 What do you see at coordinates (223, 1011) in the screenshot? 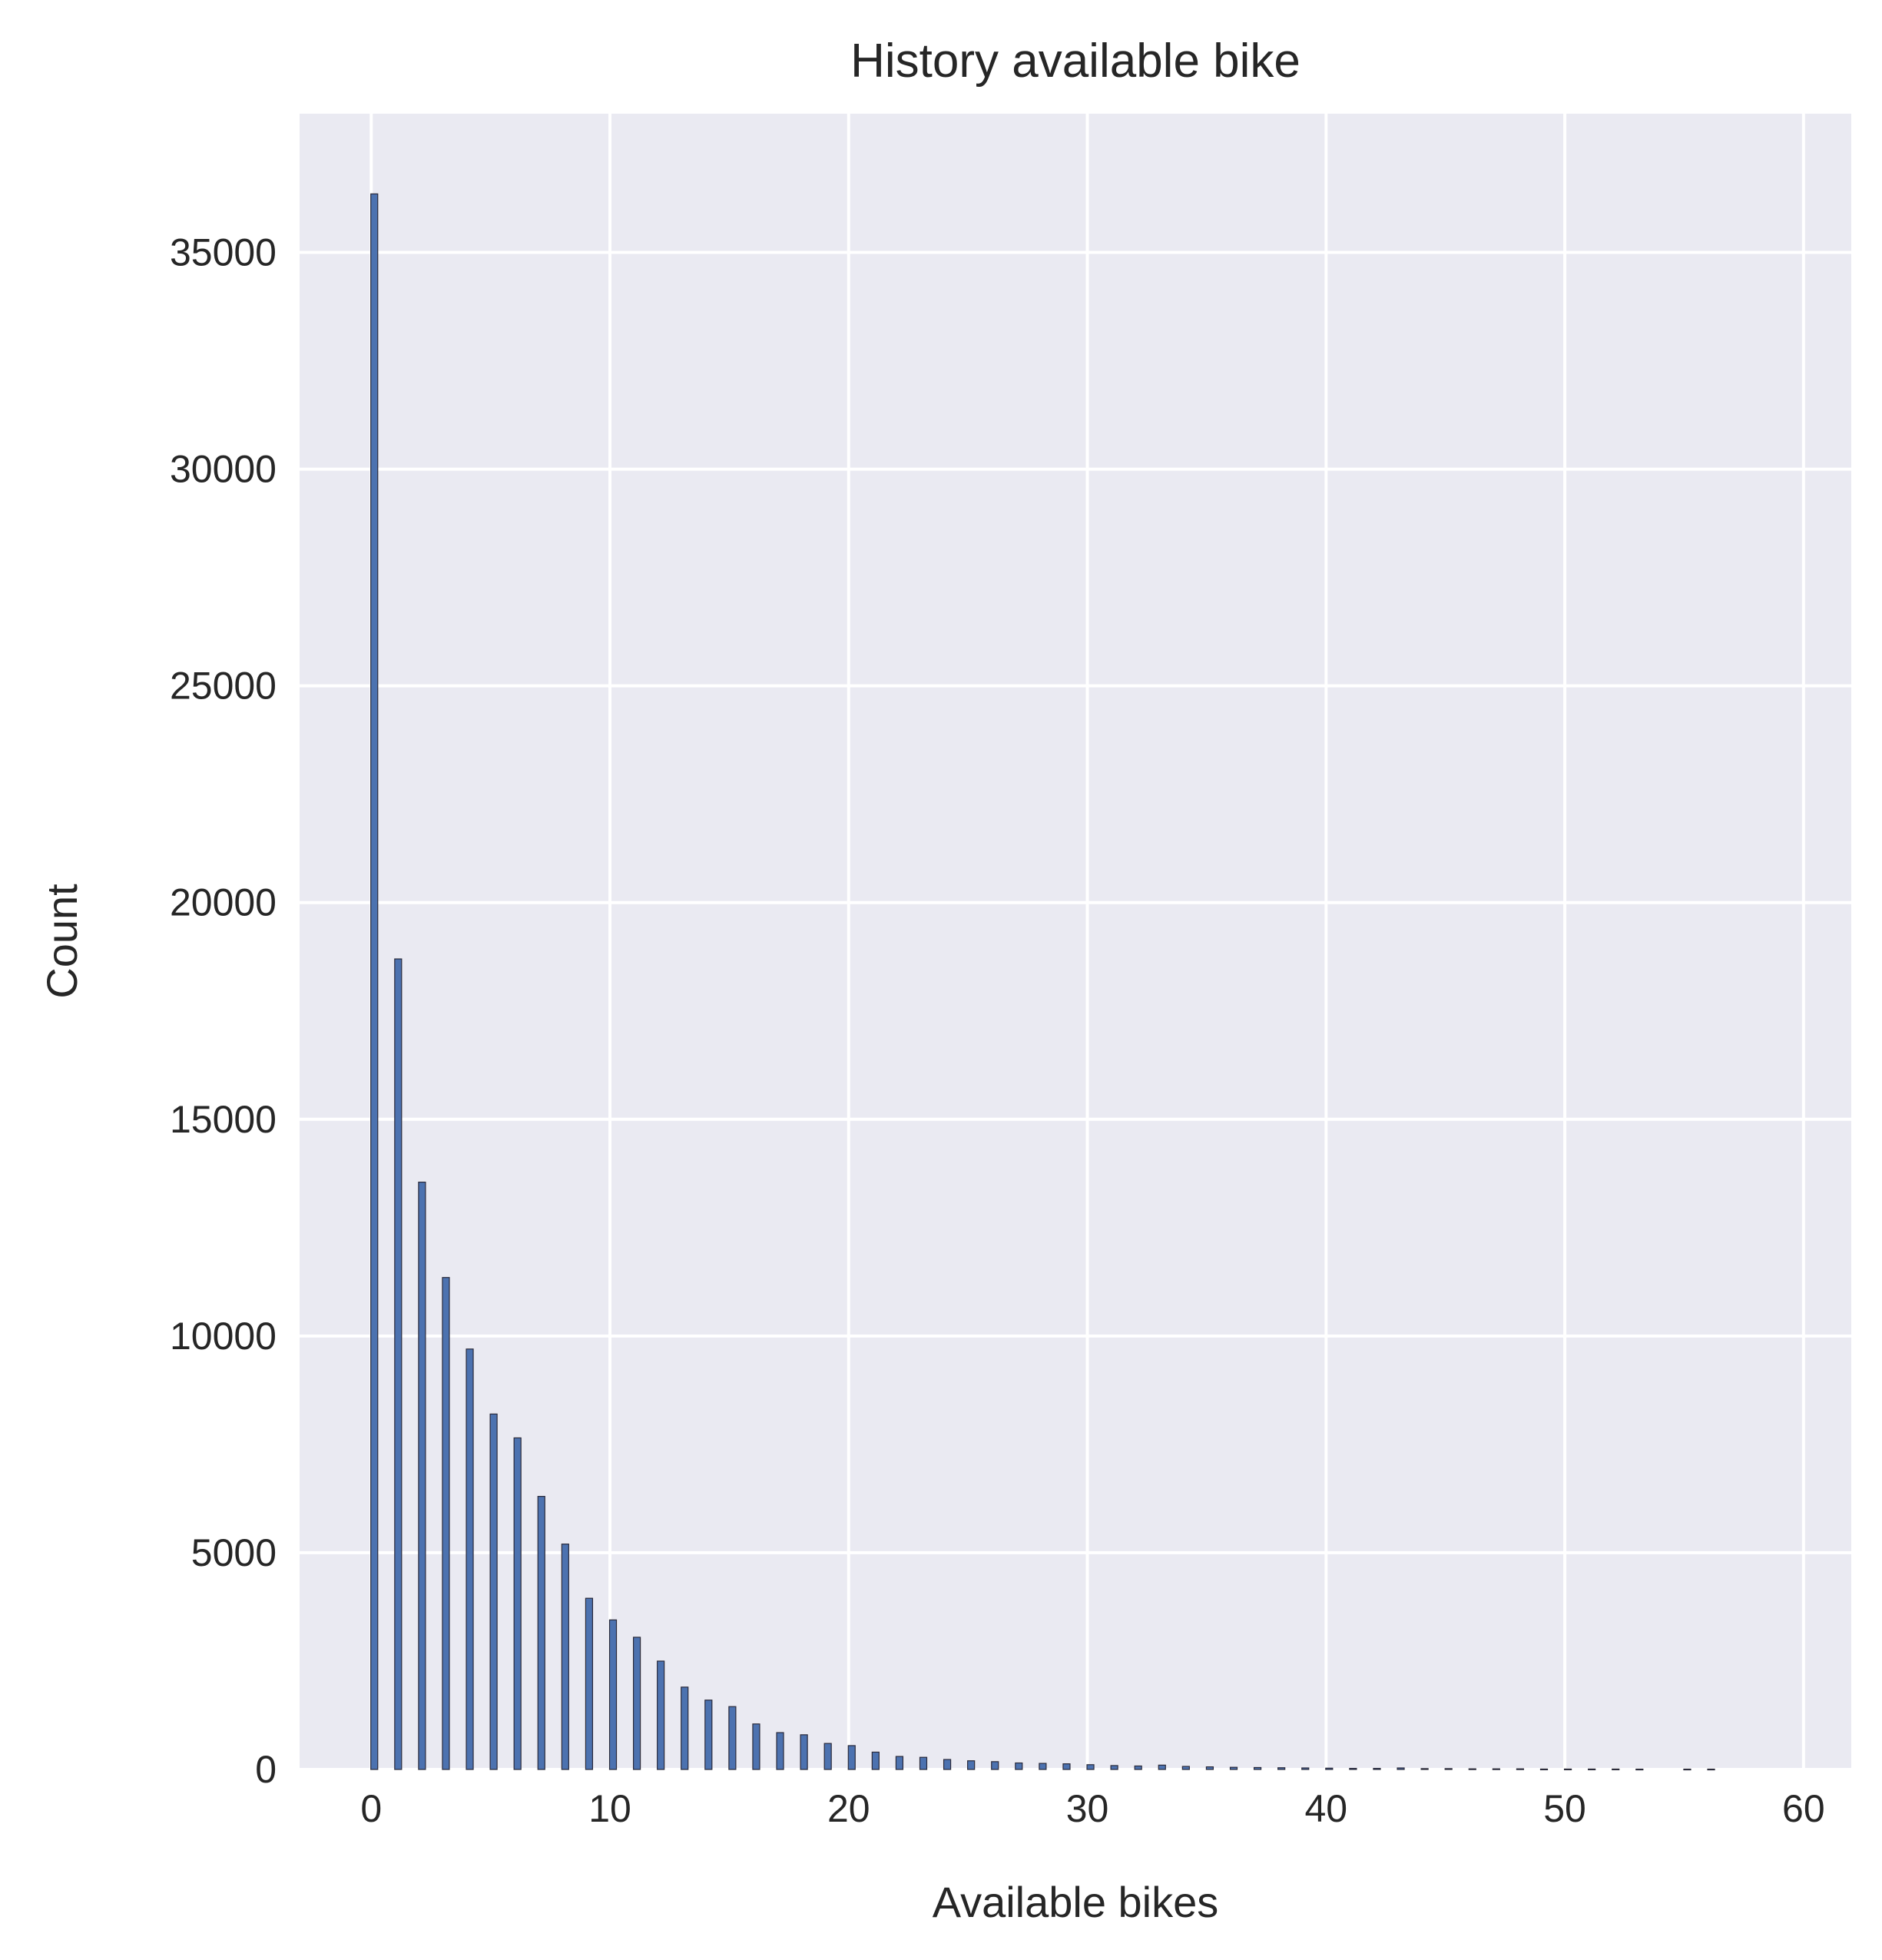
I see `y-tick-labels: 0 5000 10000 15000 20000 25000 30000 35000` at bounding box center [223, 1011].